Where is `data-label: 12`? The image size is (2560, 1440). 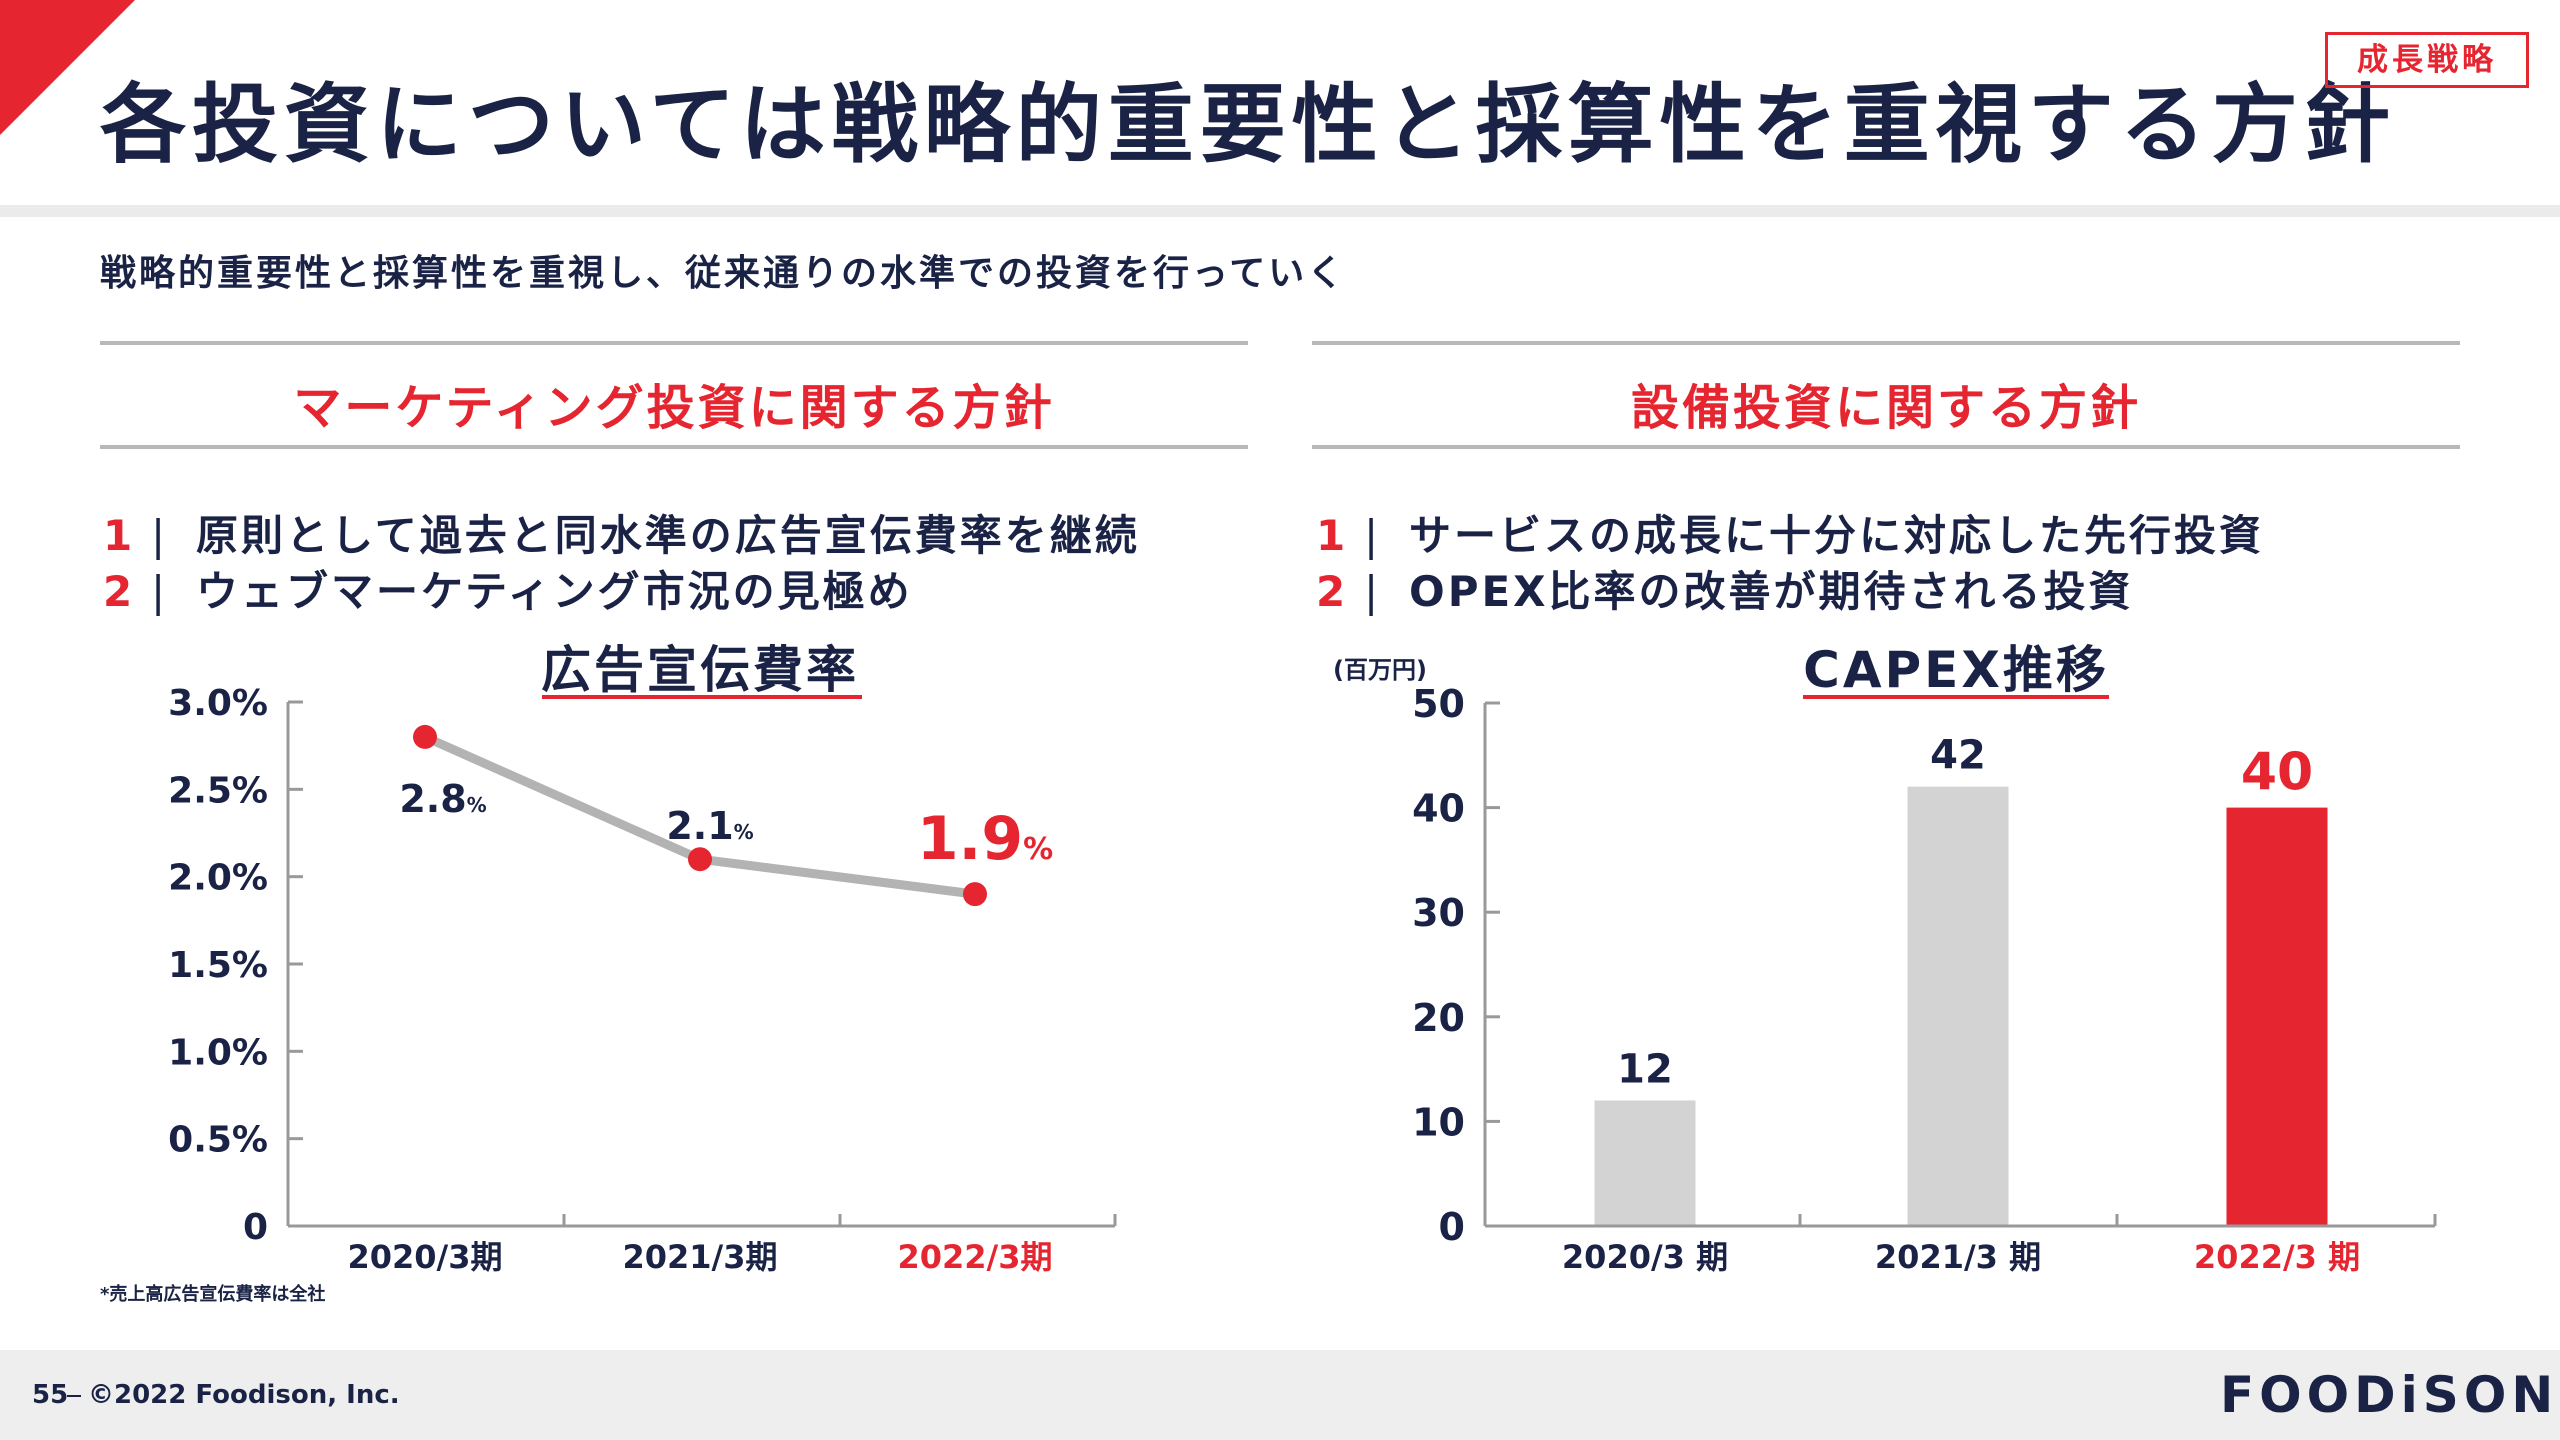 data-label: 12 is located at coordinates (1645, 1069).